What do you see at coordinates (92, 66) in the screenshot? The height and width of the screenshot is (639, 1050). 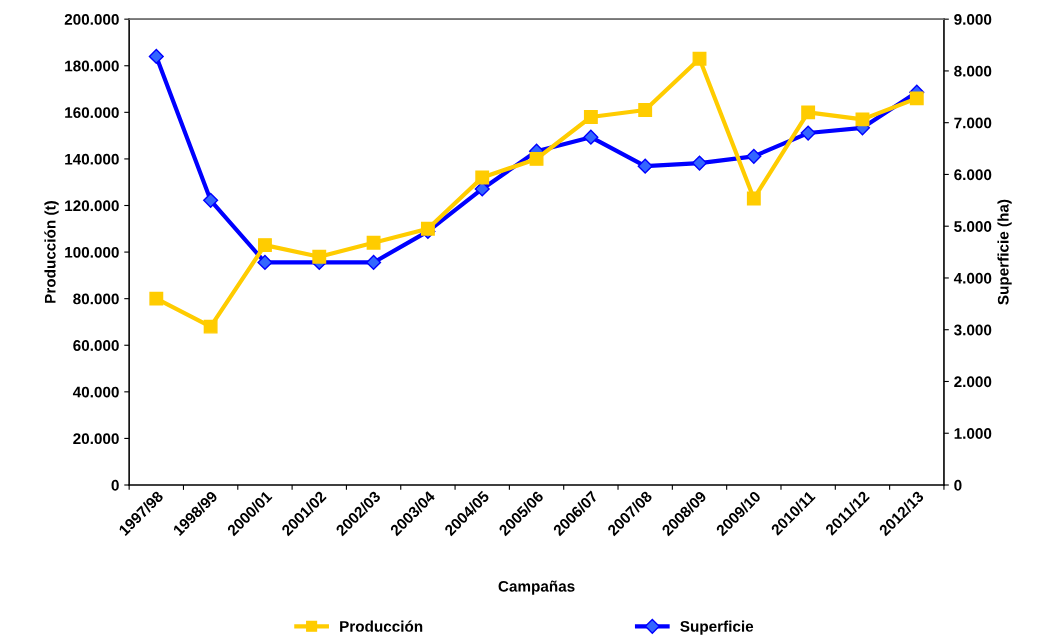 I see `y-tick-label: 180.000` at bounding box center [92, 66].